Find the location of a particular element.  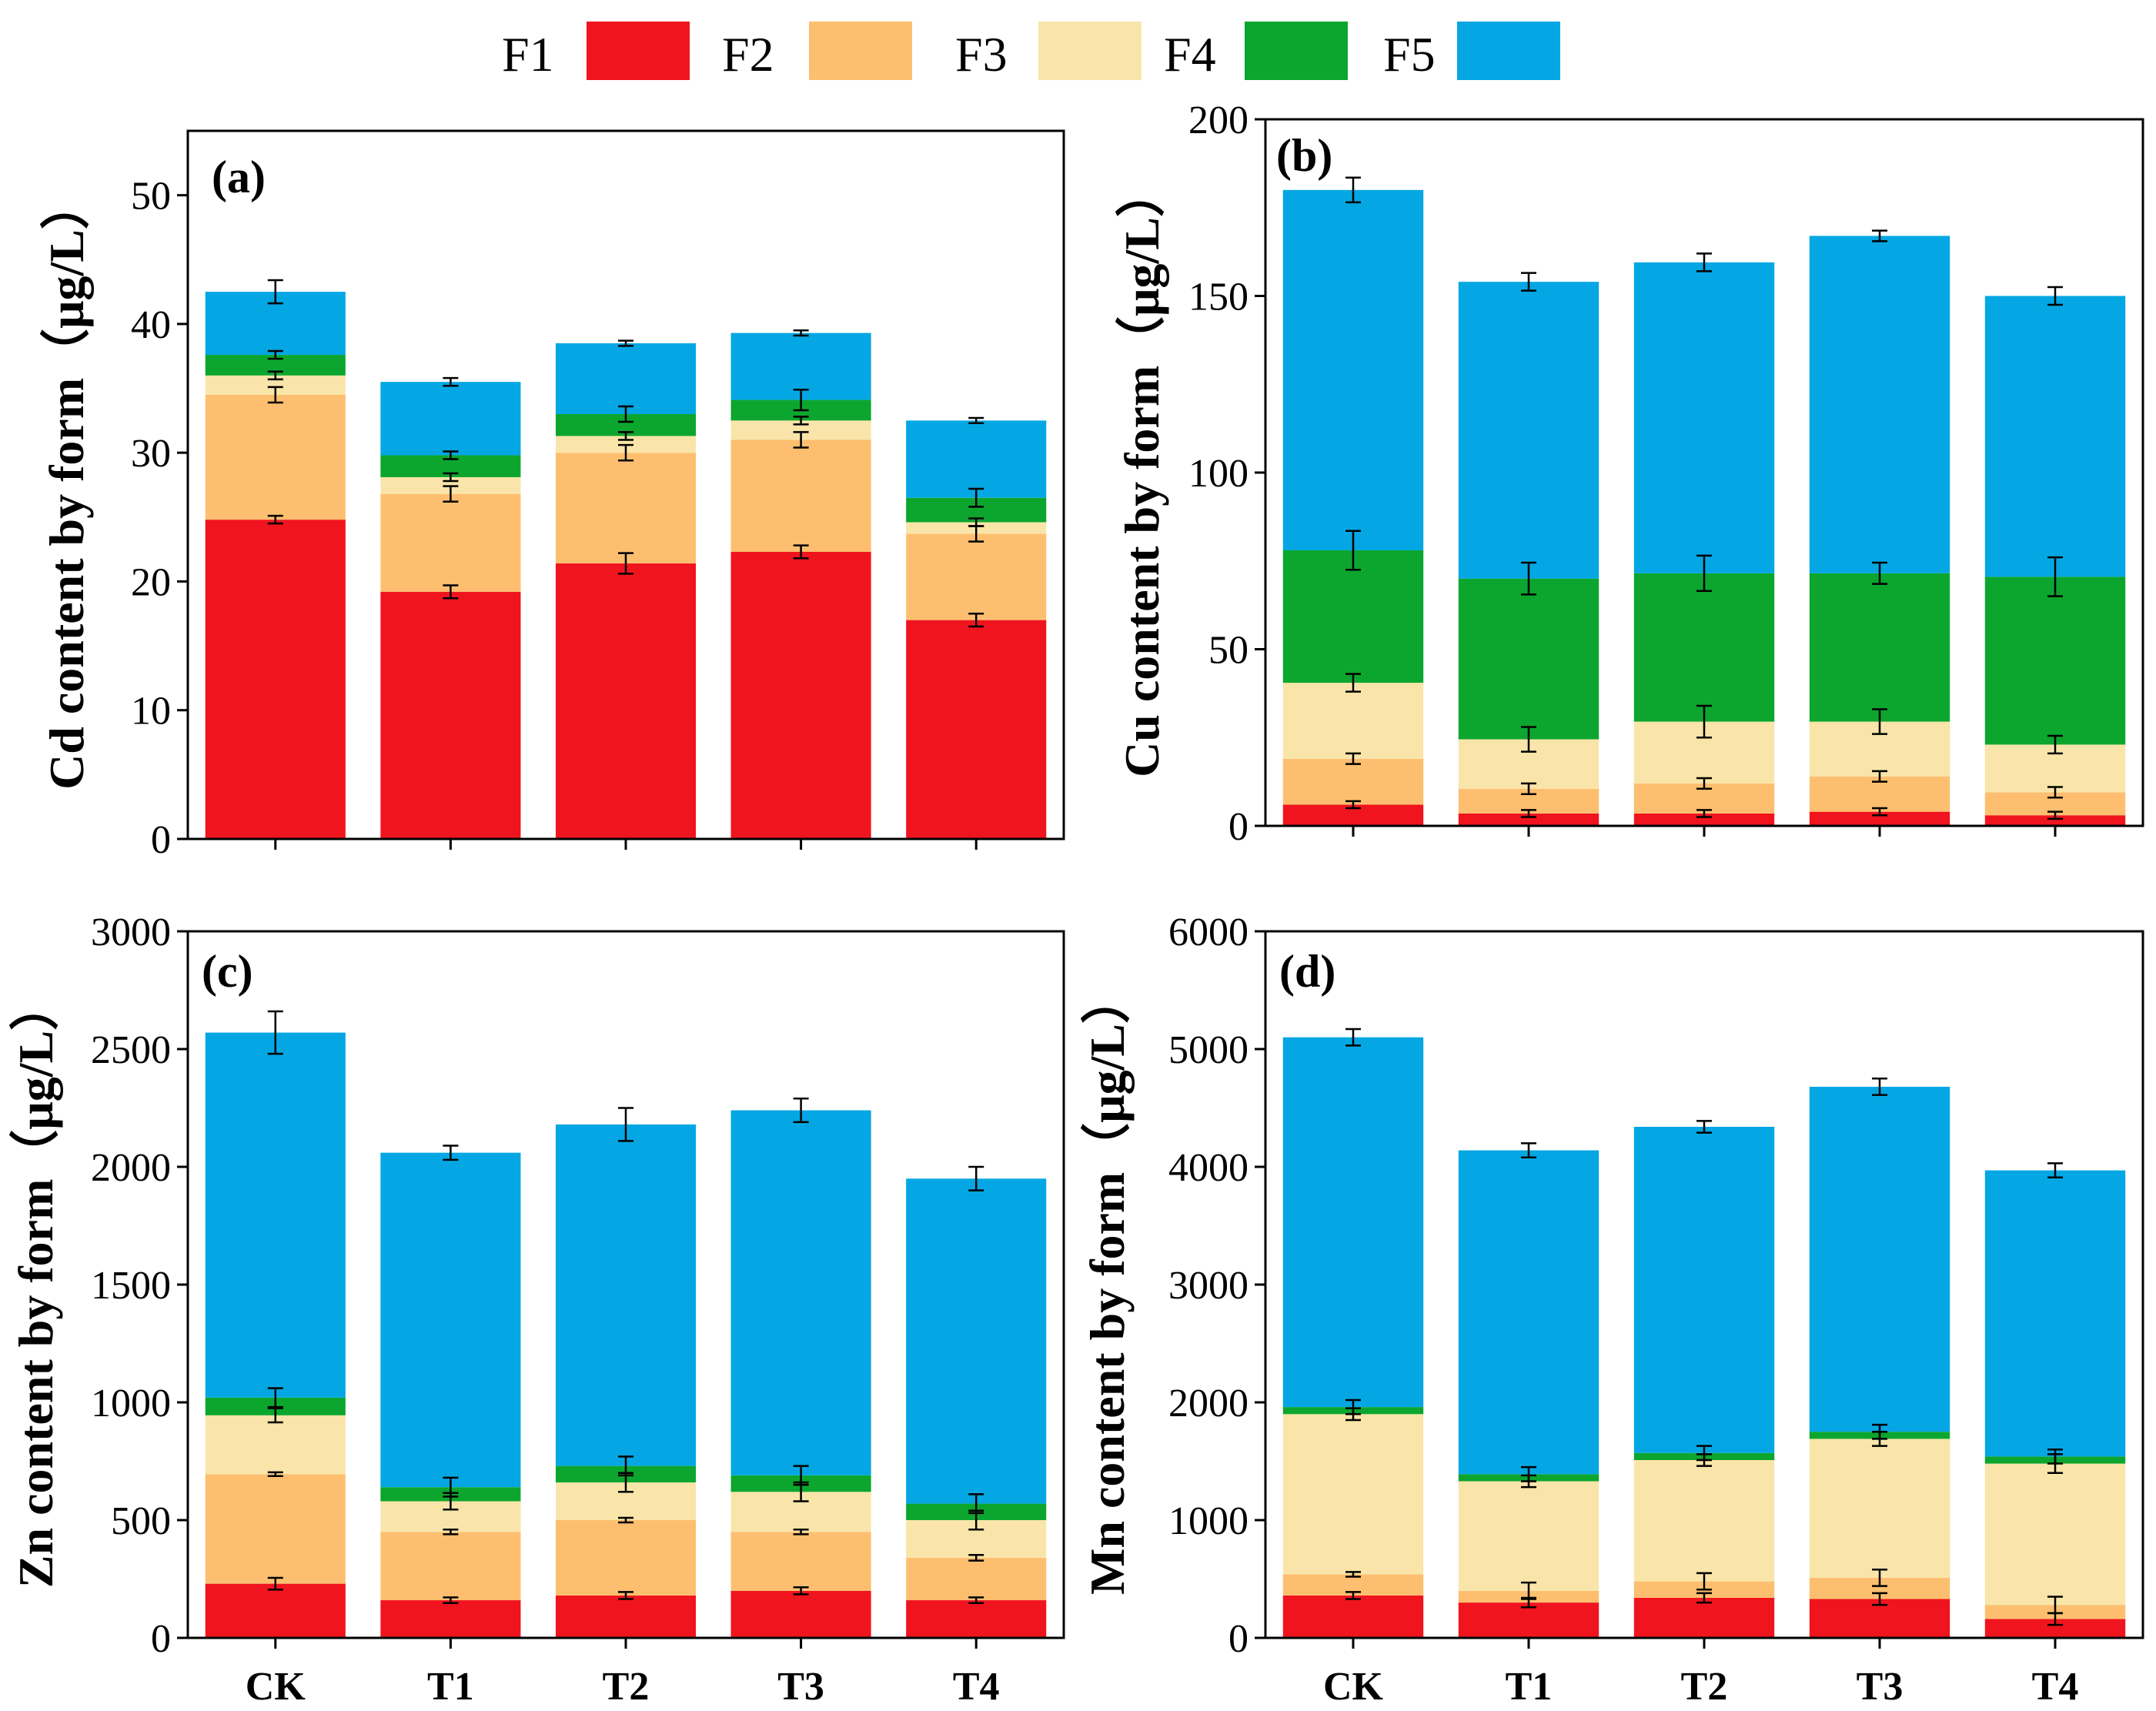

legend-swatch-f3 is located at coordinates (1090, 51).